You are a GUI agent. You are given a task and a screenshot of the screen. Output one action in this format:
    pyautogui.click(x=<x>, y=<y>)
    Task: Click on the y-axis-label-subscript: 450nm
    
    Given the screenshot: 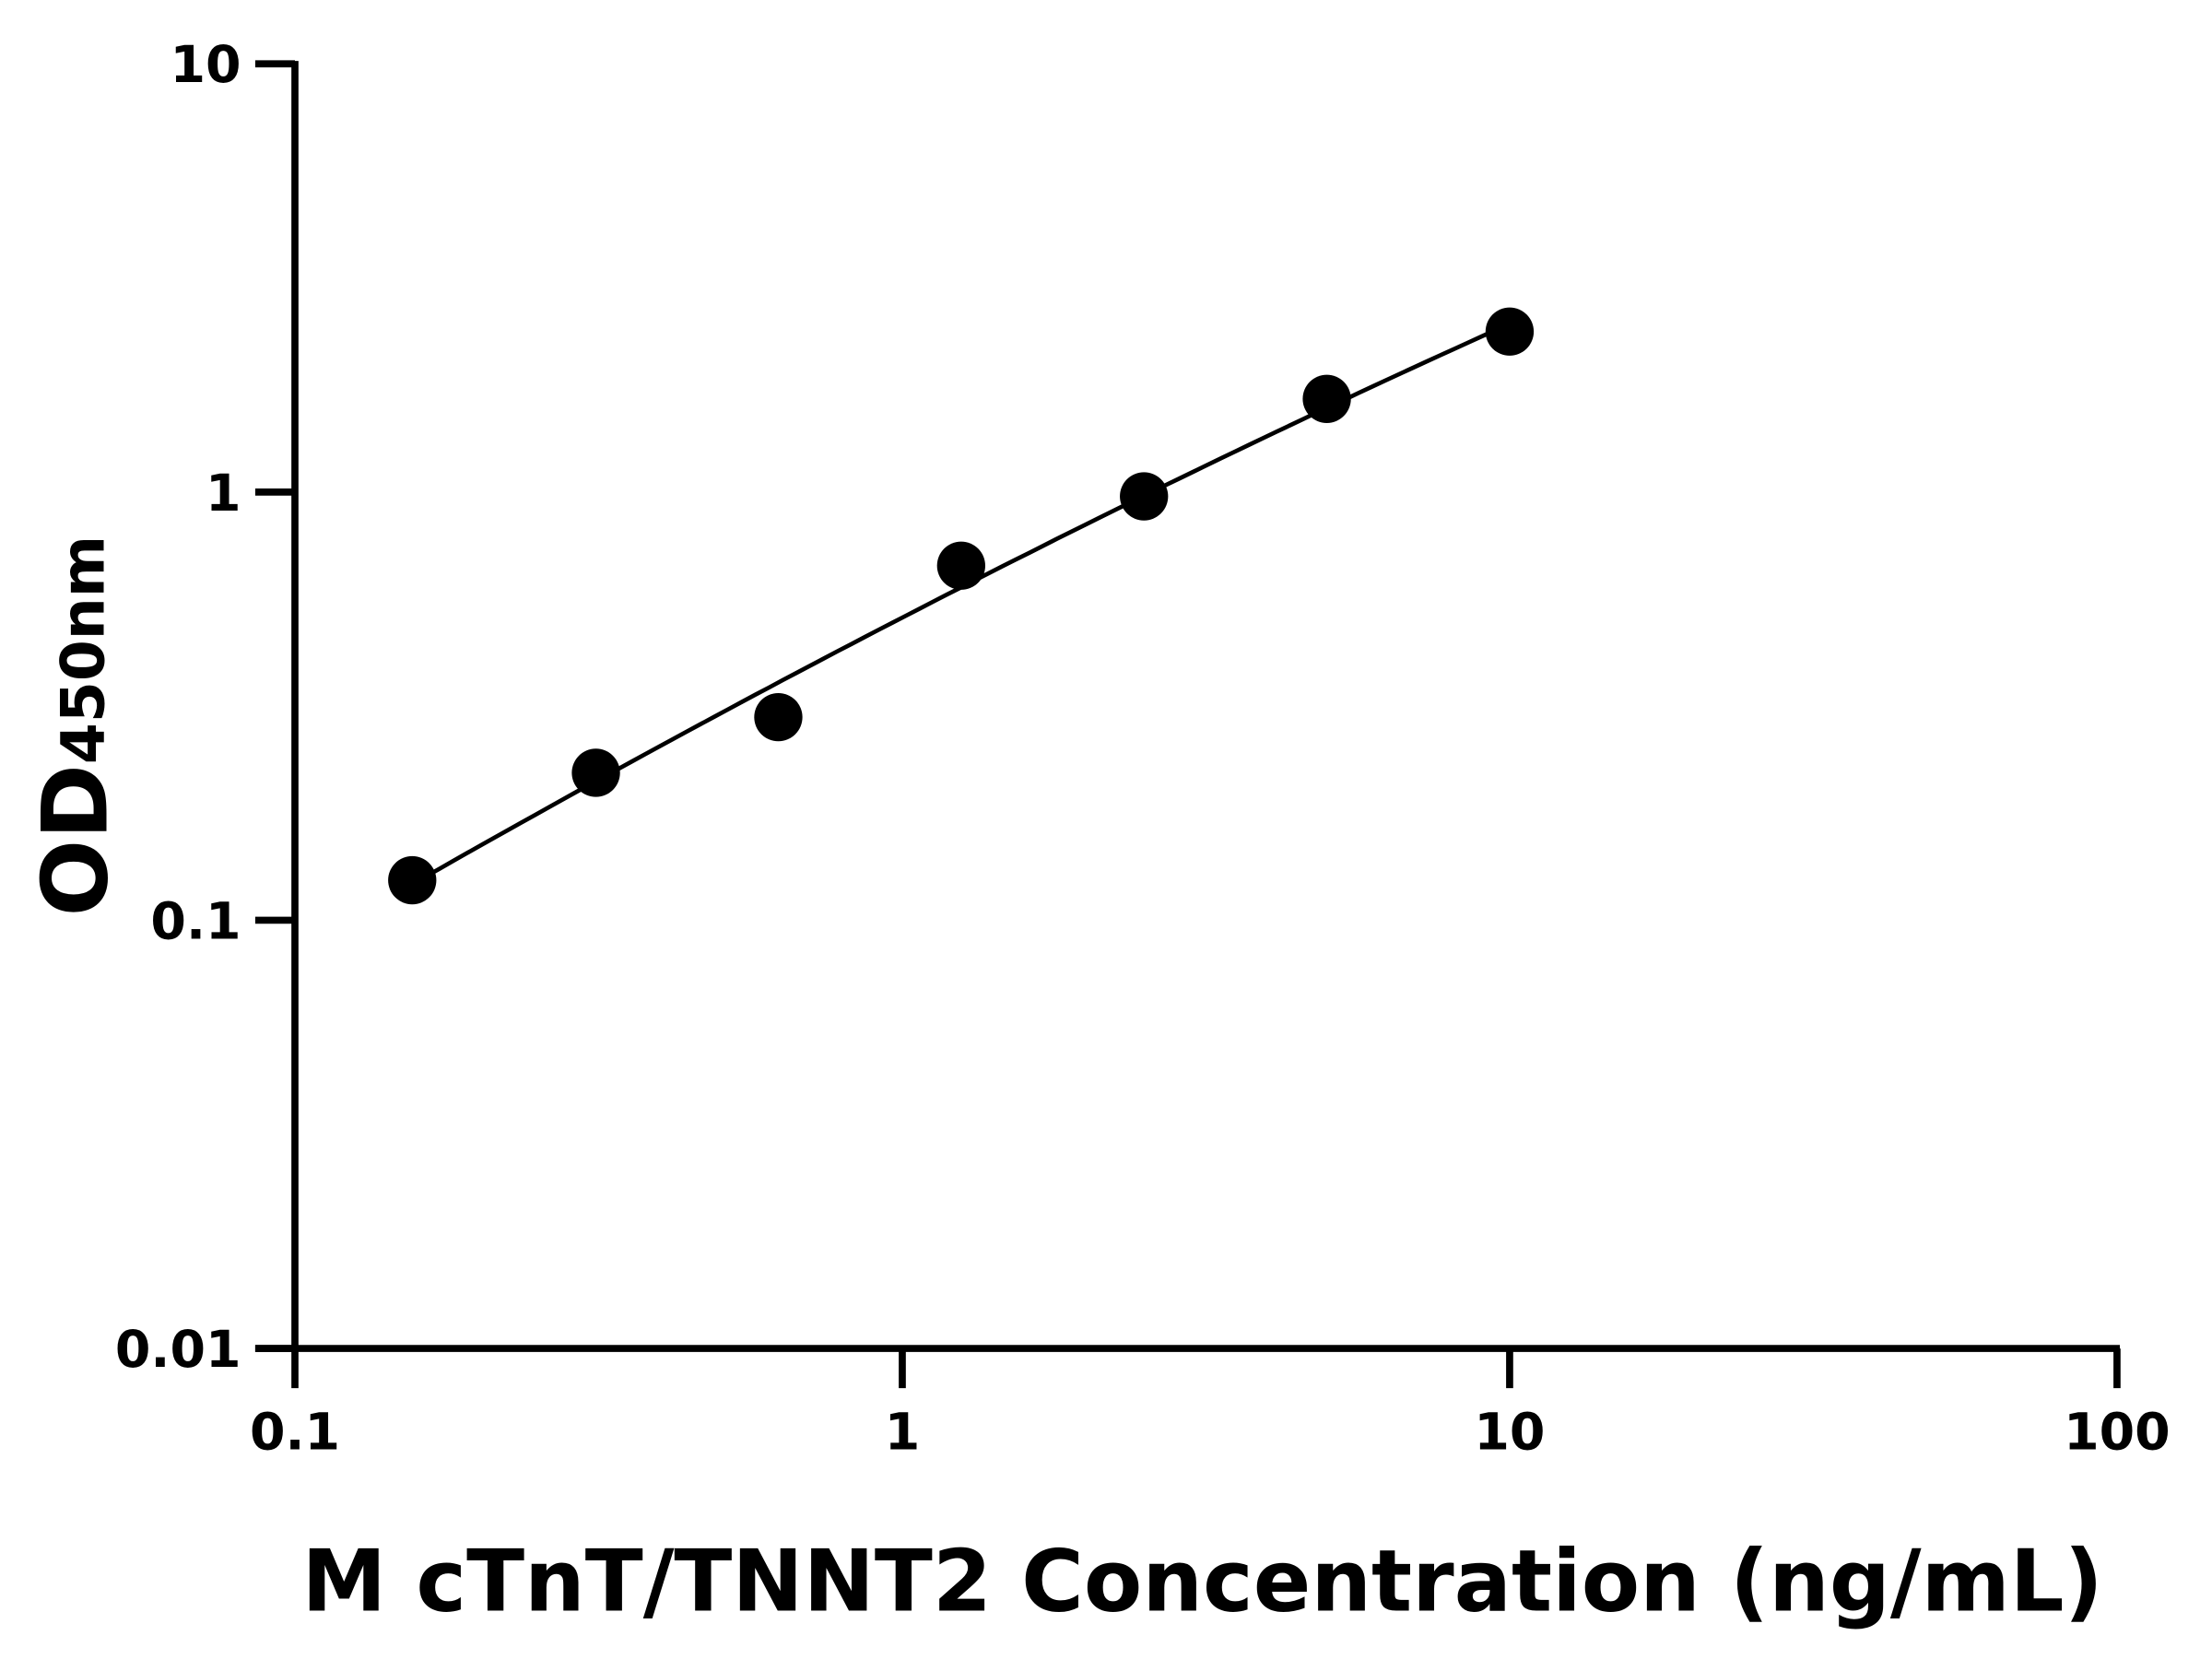 What is the action you would take?
    pyautogui.click(x=83, y=649)
    